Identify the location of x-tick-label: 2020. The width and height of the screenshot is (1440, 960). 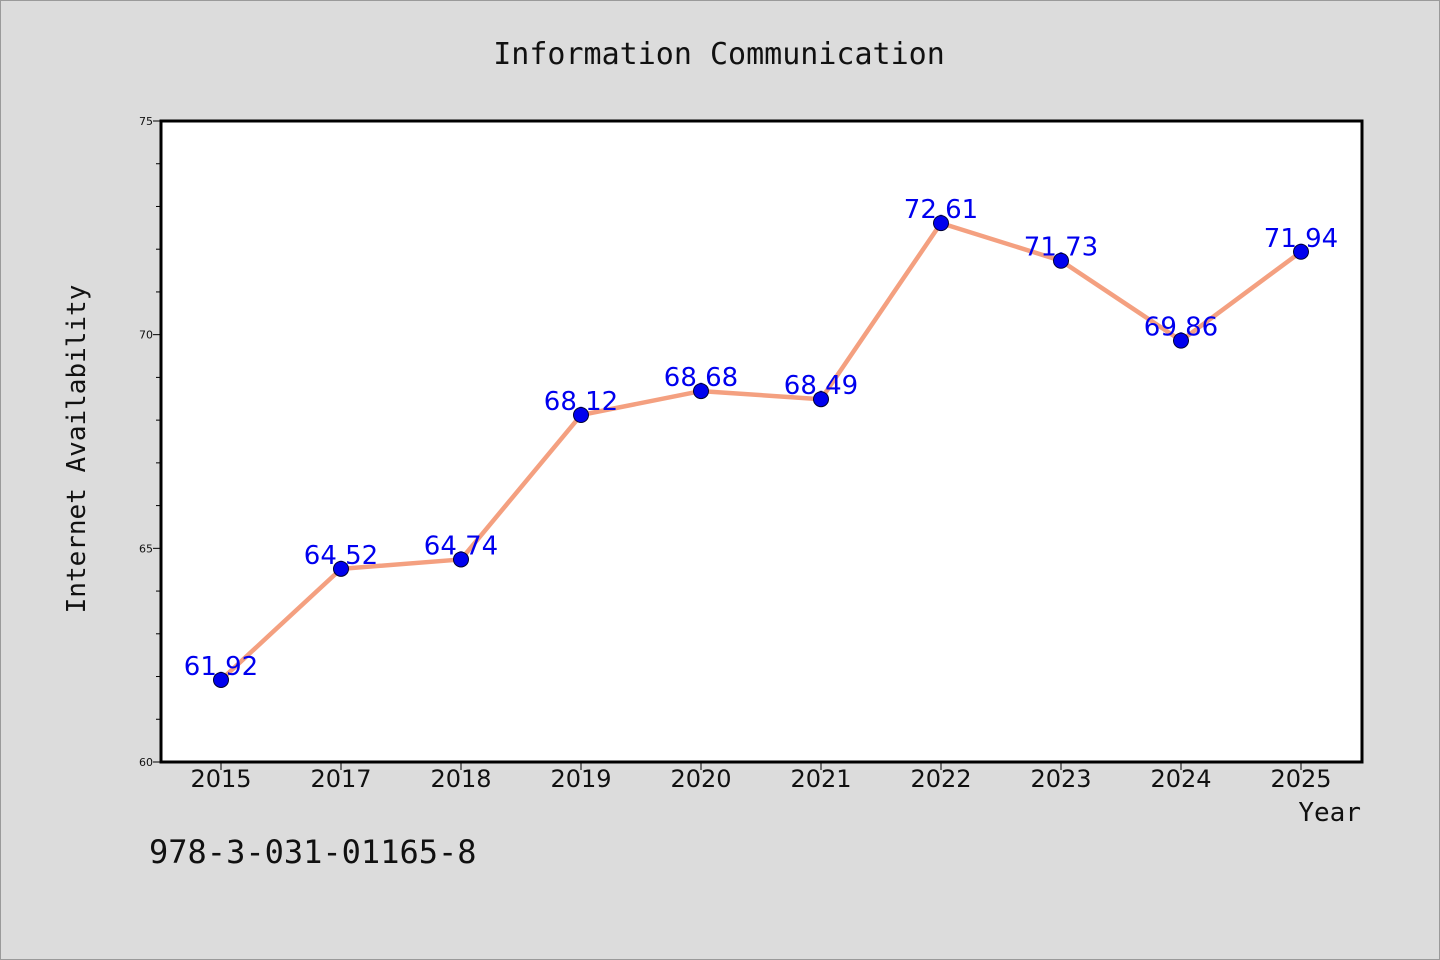
(700, 779).